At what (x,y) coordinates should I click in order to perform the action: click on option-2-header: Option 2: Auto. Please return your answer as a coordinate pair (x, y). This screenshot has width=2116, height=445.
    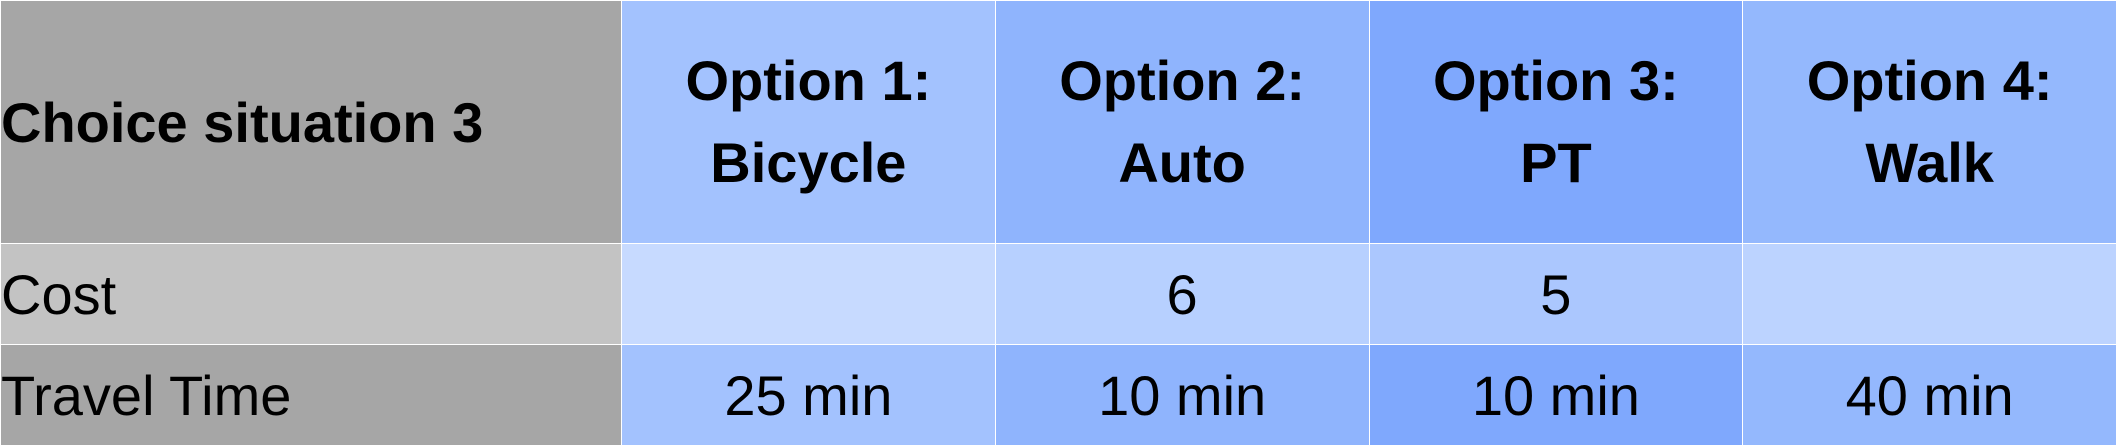
    Looking at the image, I should click on (1182, 122).